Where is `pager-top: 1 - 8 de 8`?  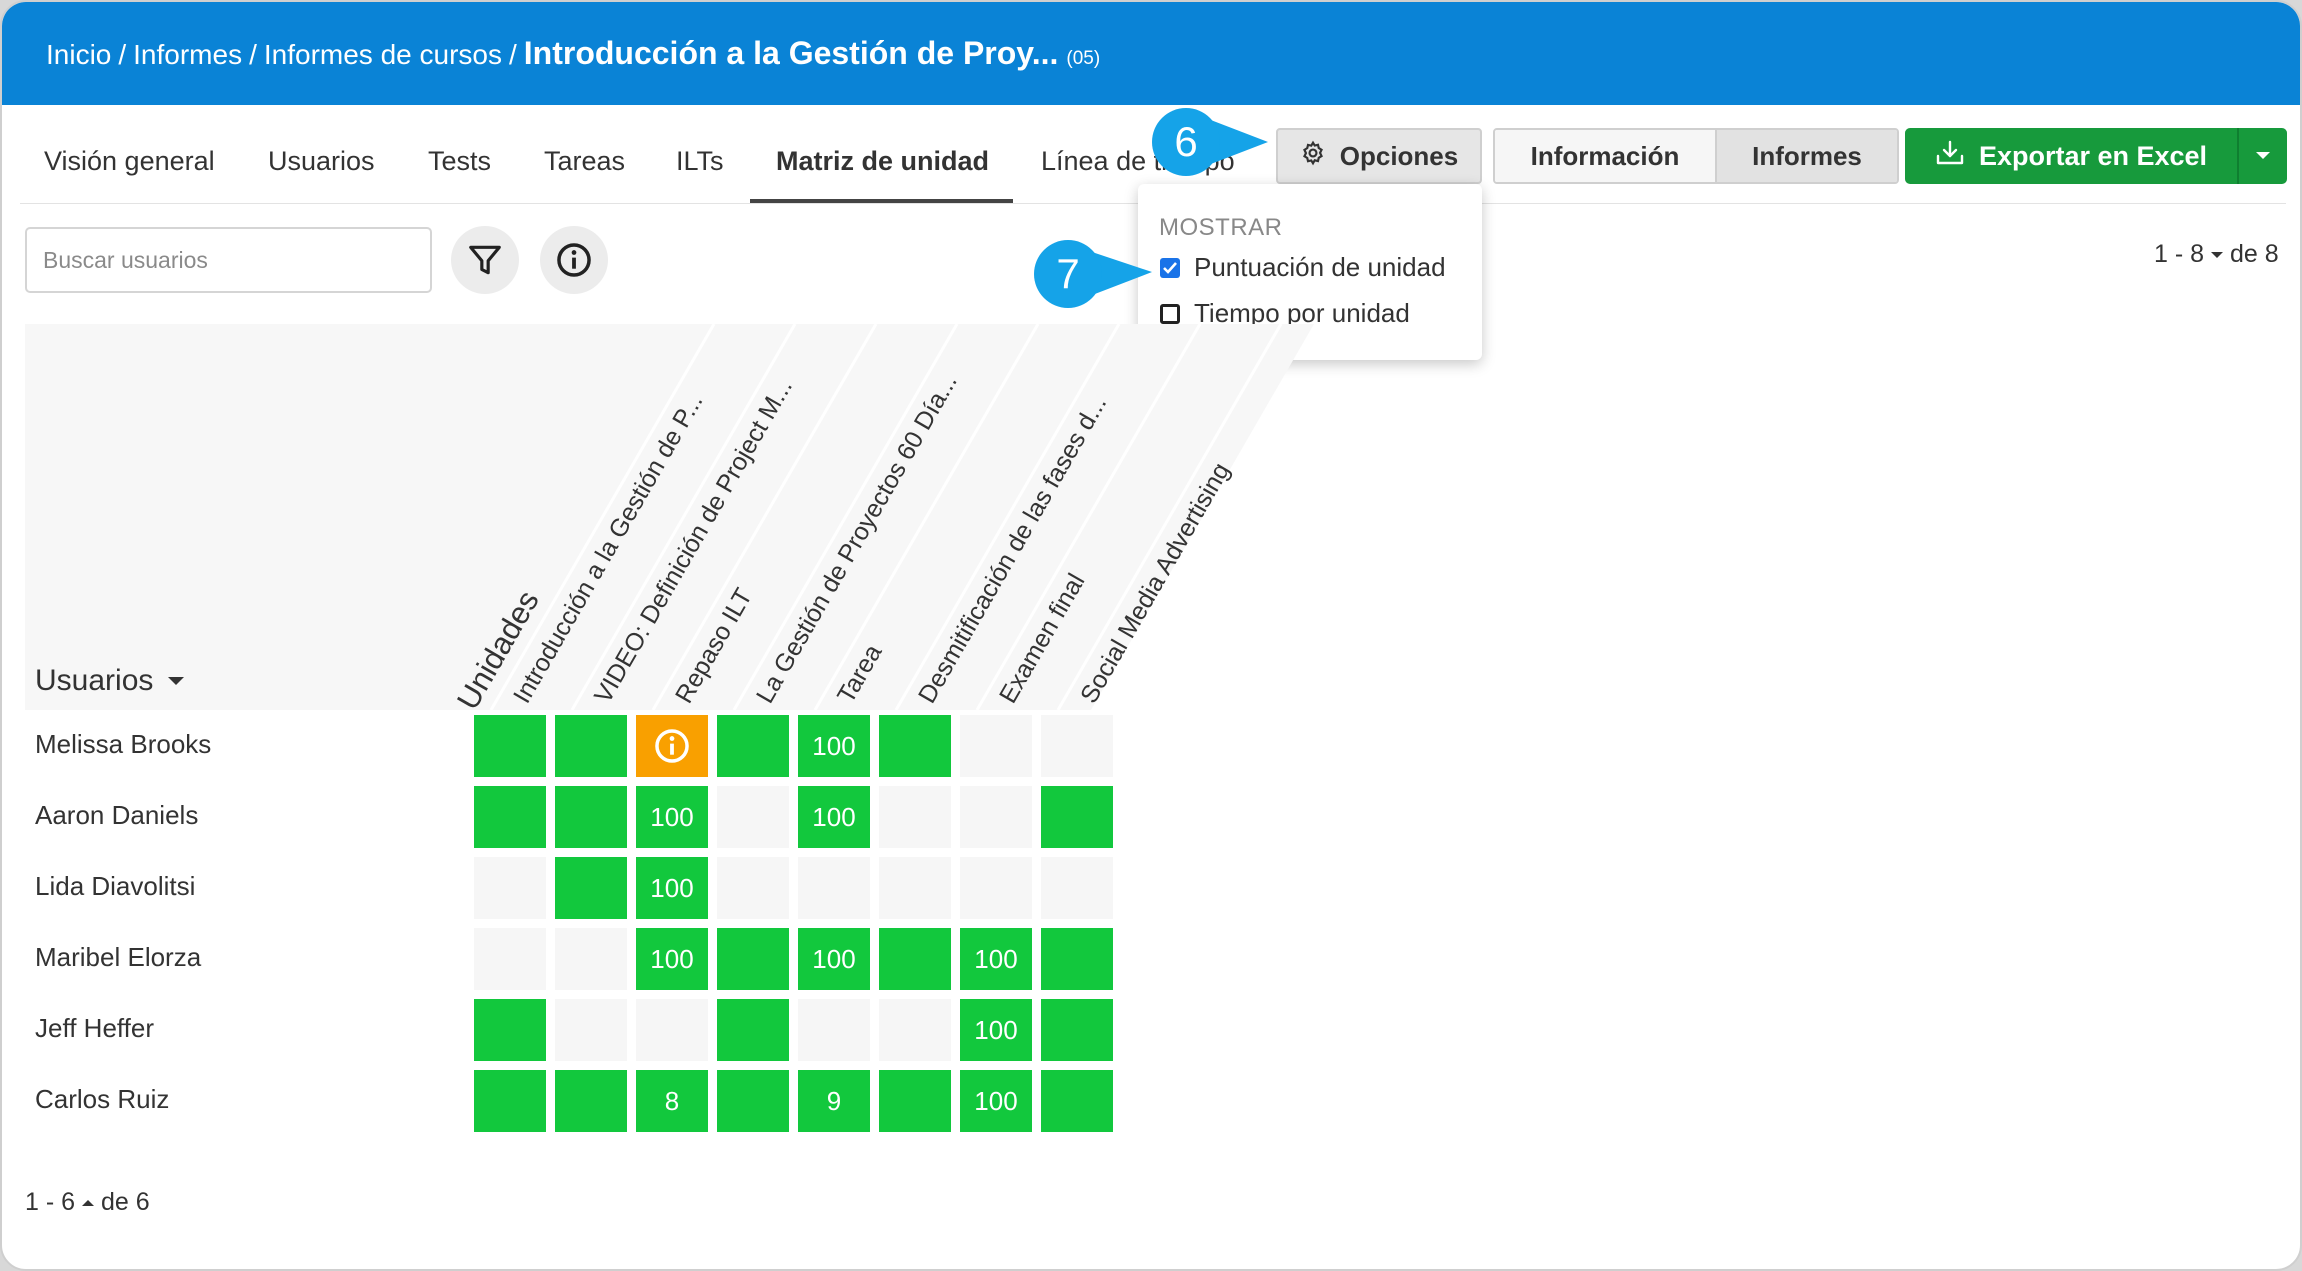 pager-top: 1 - 8 de 8 is located at coordinates (2216, 254).